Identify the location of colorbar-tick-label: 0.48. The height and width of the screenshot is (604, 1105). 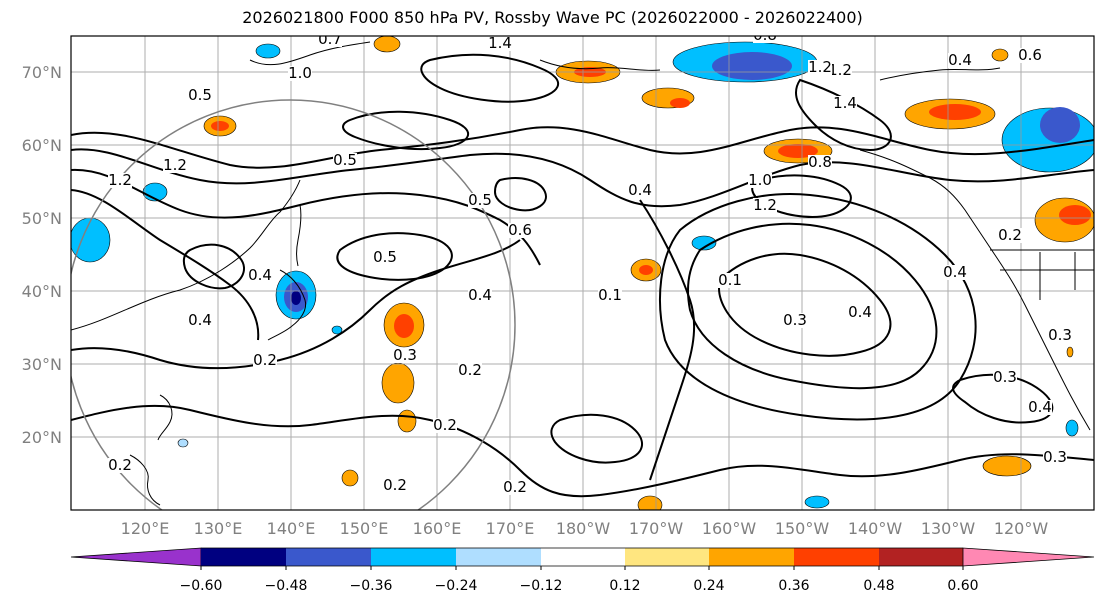
(878, 586).